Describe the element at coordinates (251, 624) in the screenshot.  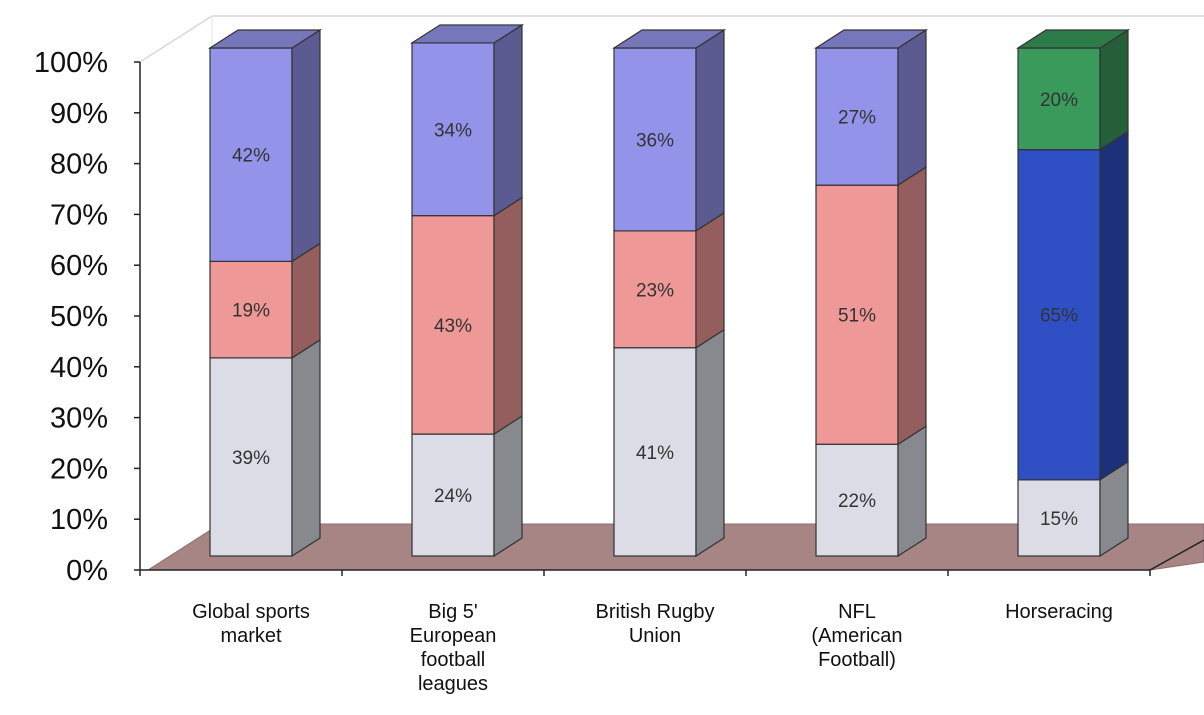
I see `x-category-label: Global sports market` at that location.